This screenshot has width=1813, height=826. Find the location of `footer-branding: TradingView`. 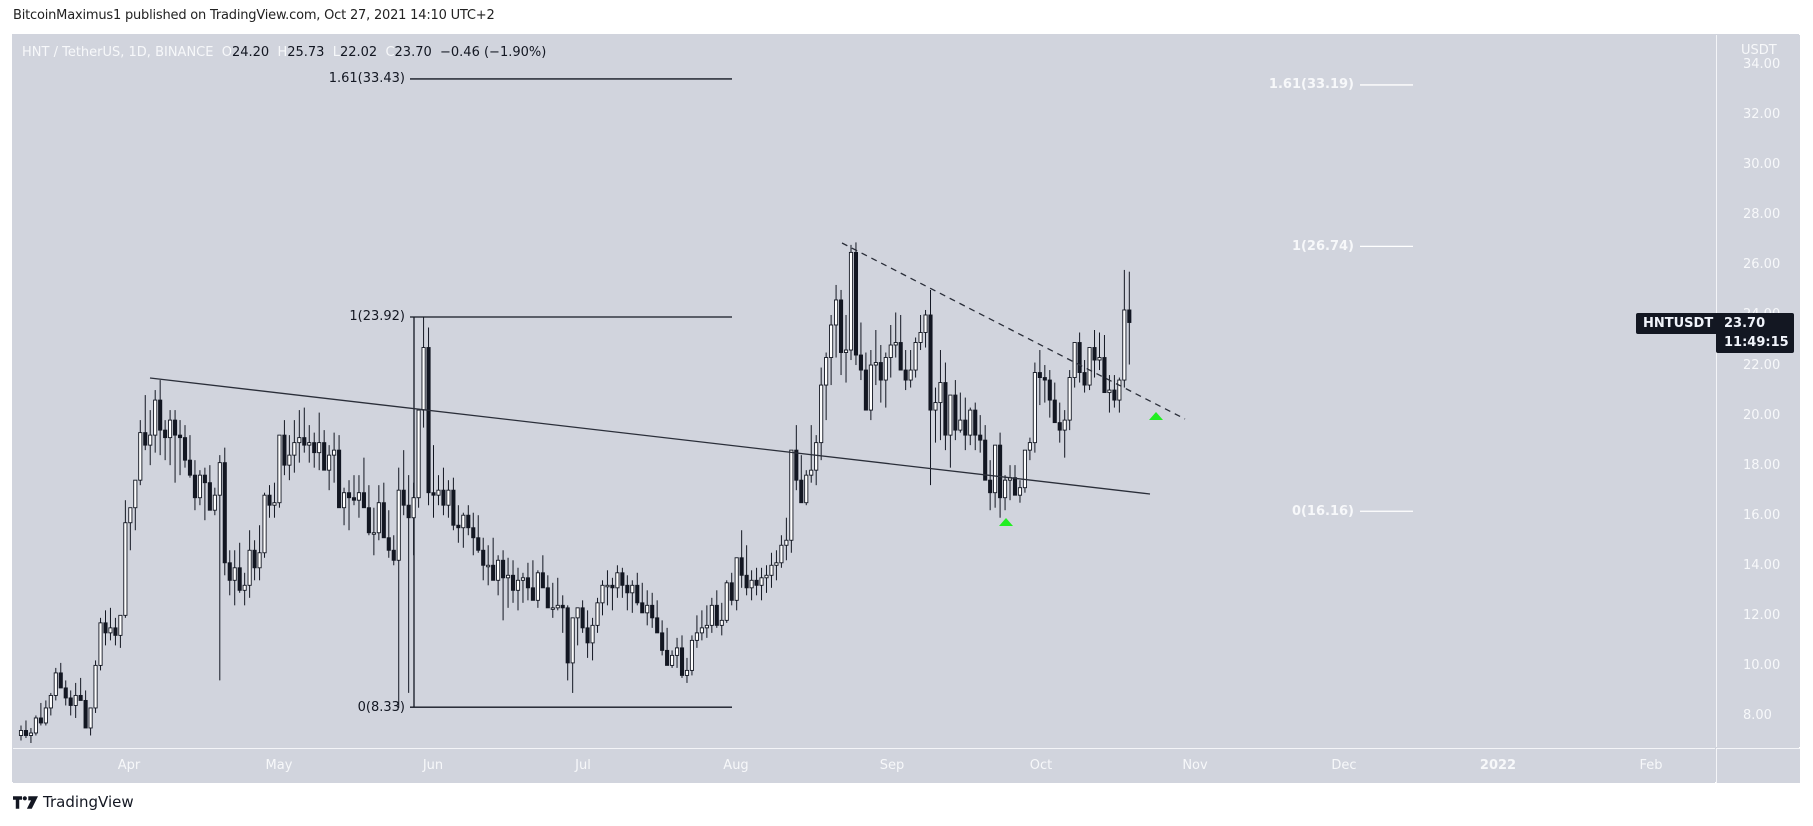

footer-branding: TradingView is located at coordinates (73, 802).